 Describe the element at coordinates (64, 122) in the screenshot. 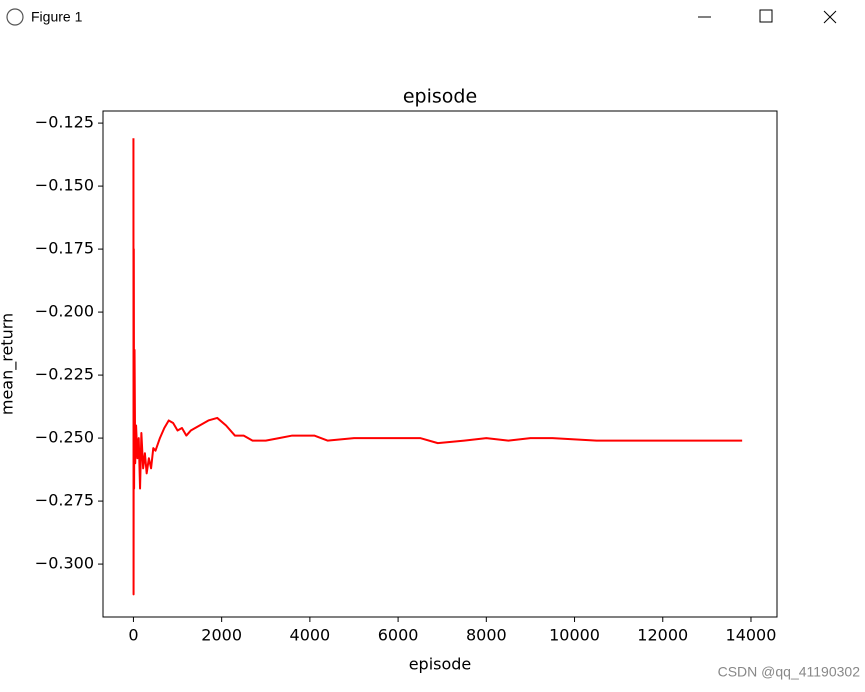

I see `y-tick-label: −0.125` at that location.